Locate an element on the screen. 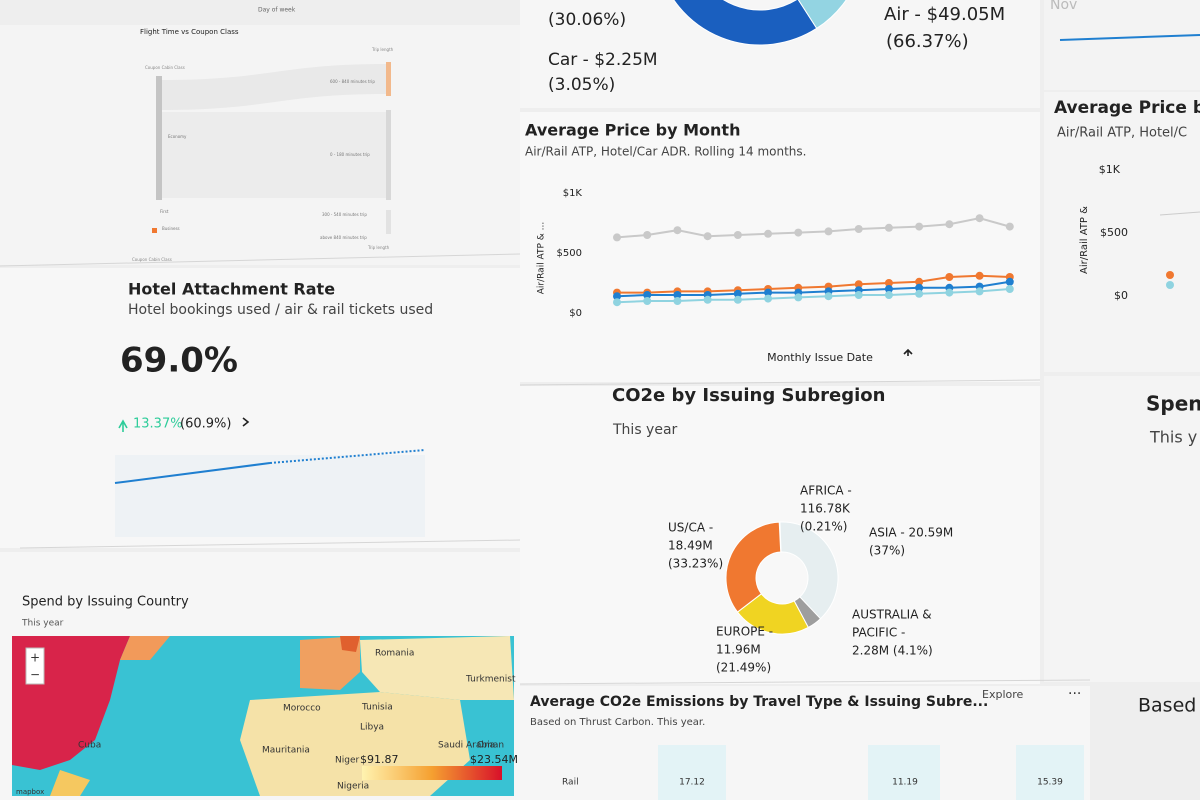 This screenshot has width=1200, height=800. legend-gradient is located at coordinates (432, 773).